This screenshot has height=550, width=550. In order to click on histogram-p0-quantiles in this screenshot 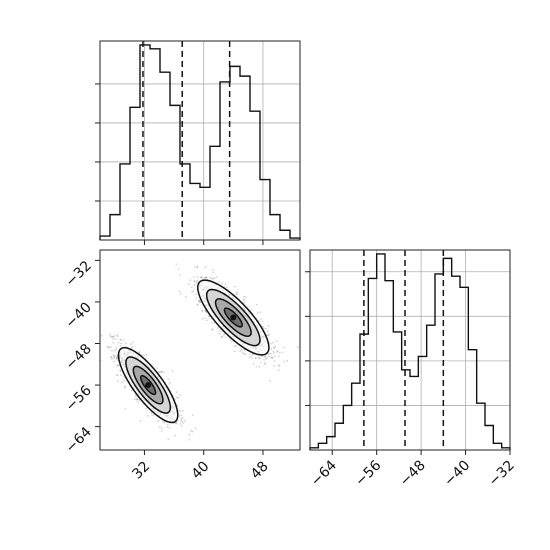, I will do `click(186, 140)`.